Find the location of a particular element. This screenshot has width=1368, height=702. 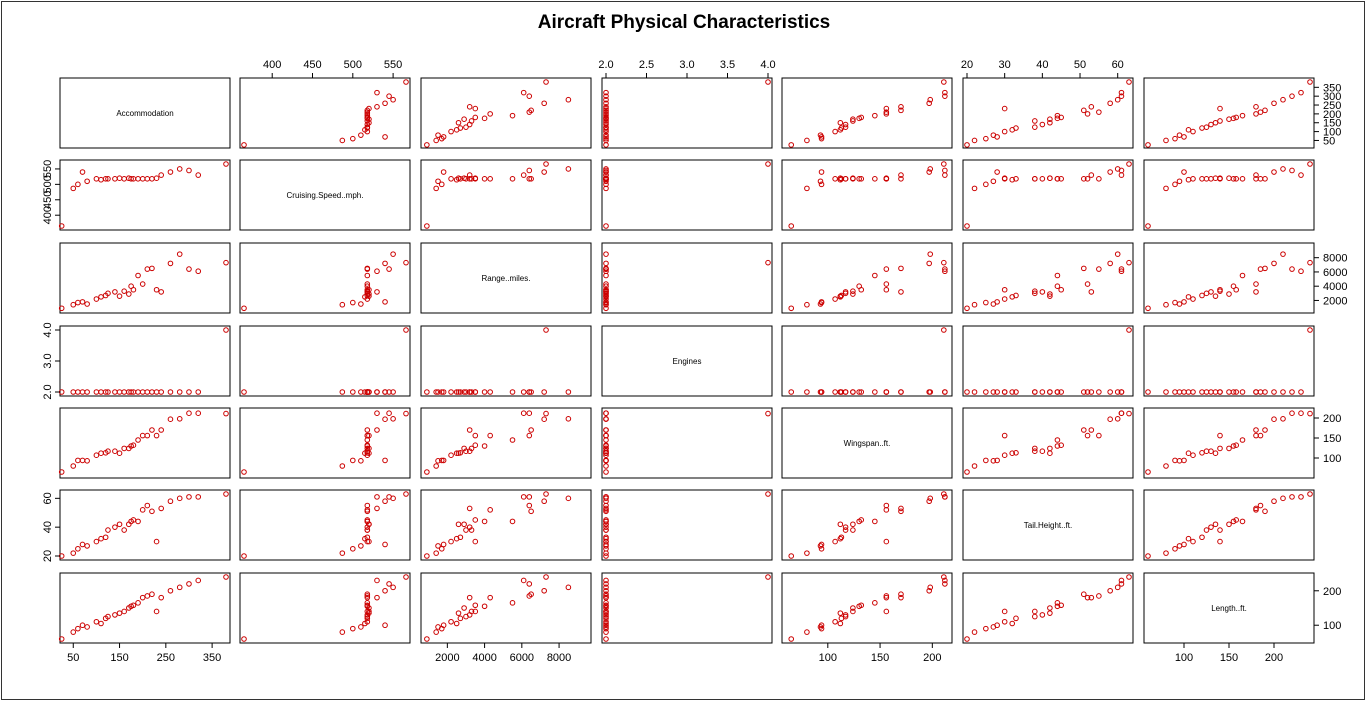

variable-label: Engines is located at coordinates (687, 361).